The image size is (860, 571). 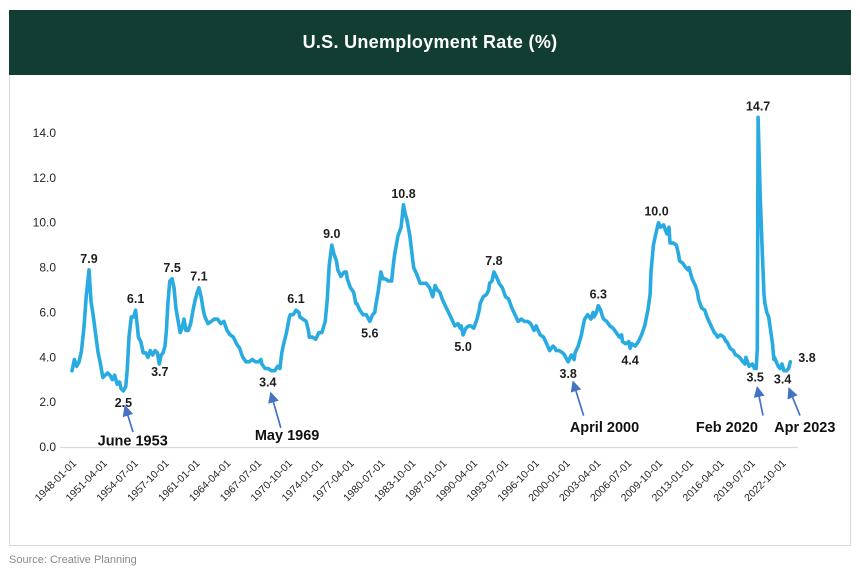 What do you see at coordinates (804, 428) in the screenshot?
I see `event-label: Apr 2023` at bounding box center [804, 428].